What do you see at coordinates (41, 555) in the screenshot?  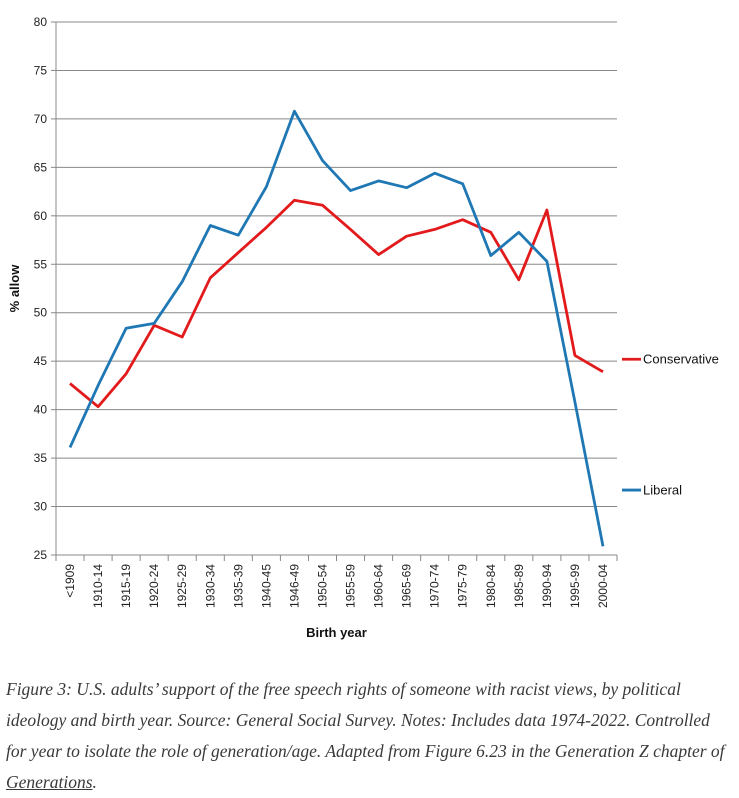 I see `y-tick-label: 25` at bounding box center [41, 555].